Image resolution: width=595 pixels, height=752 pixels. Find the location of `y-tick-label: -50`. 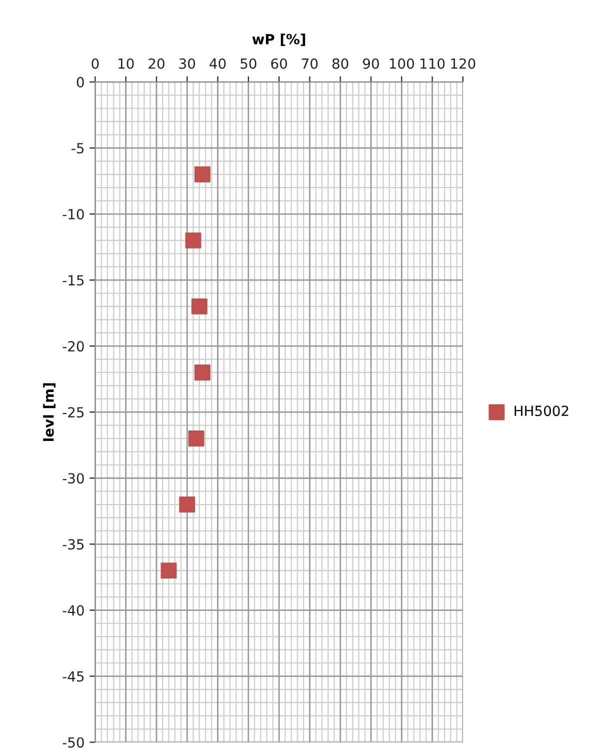

y-tick-label: -50 is located at coordinates (73, 742).